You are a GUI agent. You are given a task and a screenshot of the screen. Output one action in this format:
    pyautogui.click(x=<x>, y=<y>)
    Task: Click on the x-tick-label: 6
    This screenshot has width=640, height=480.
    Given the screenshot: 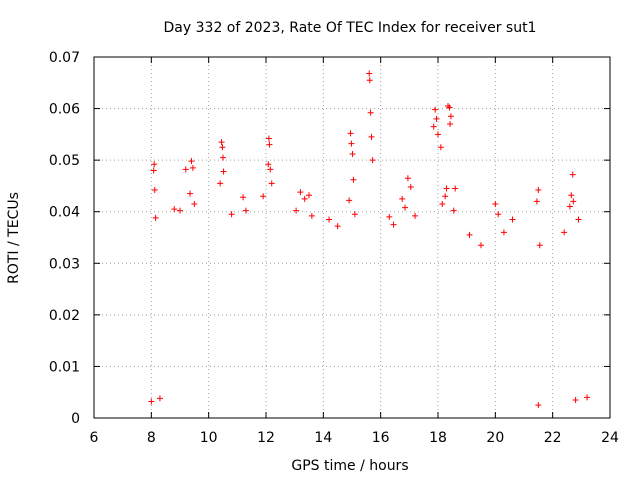 What is the action you would take?
    pyautogui.click(x=94, y=438)
    